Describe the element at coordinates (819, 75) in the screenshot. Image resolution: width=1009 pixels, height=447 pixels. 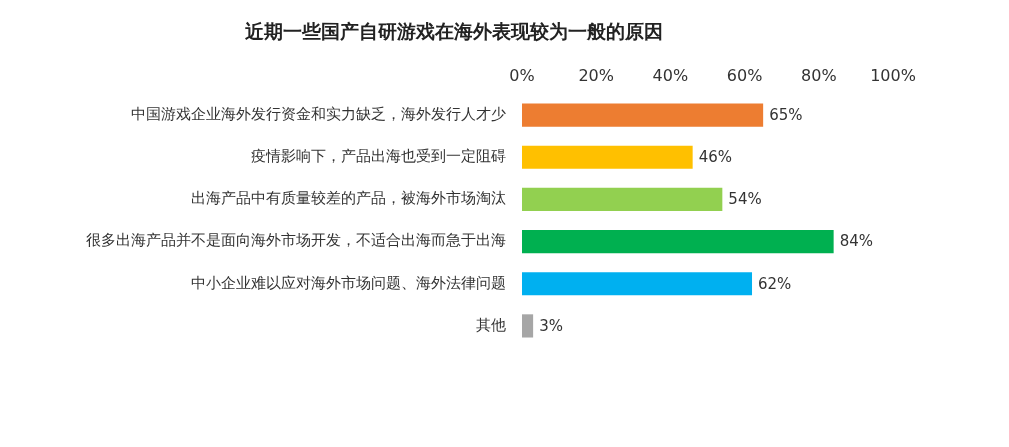
I see `x-tick-label: 80%` at that location.